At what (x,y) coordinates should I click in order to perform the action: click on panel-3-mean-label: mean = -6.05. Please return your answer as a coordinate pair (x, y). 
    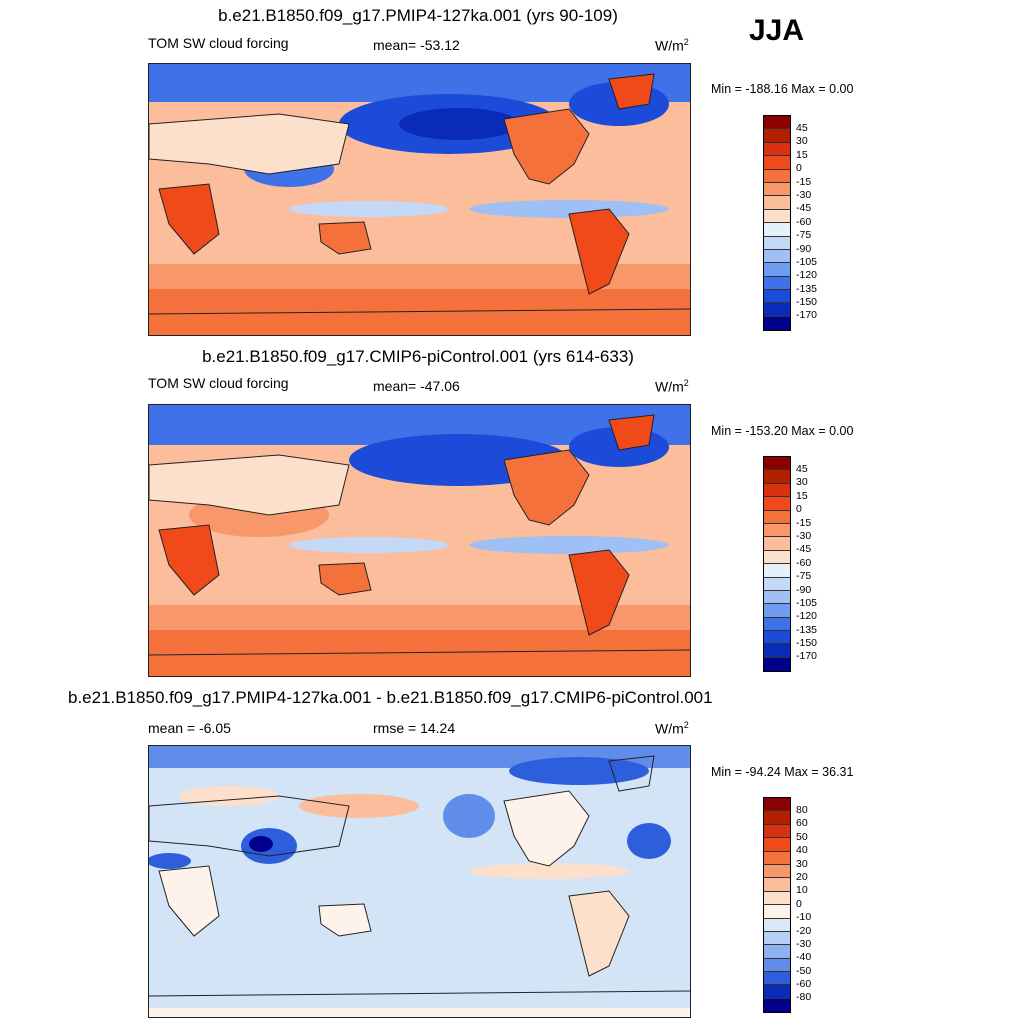
    Looking at the image, I should click on (189, 728).